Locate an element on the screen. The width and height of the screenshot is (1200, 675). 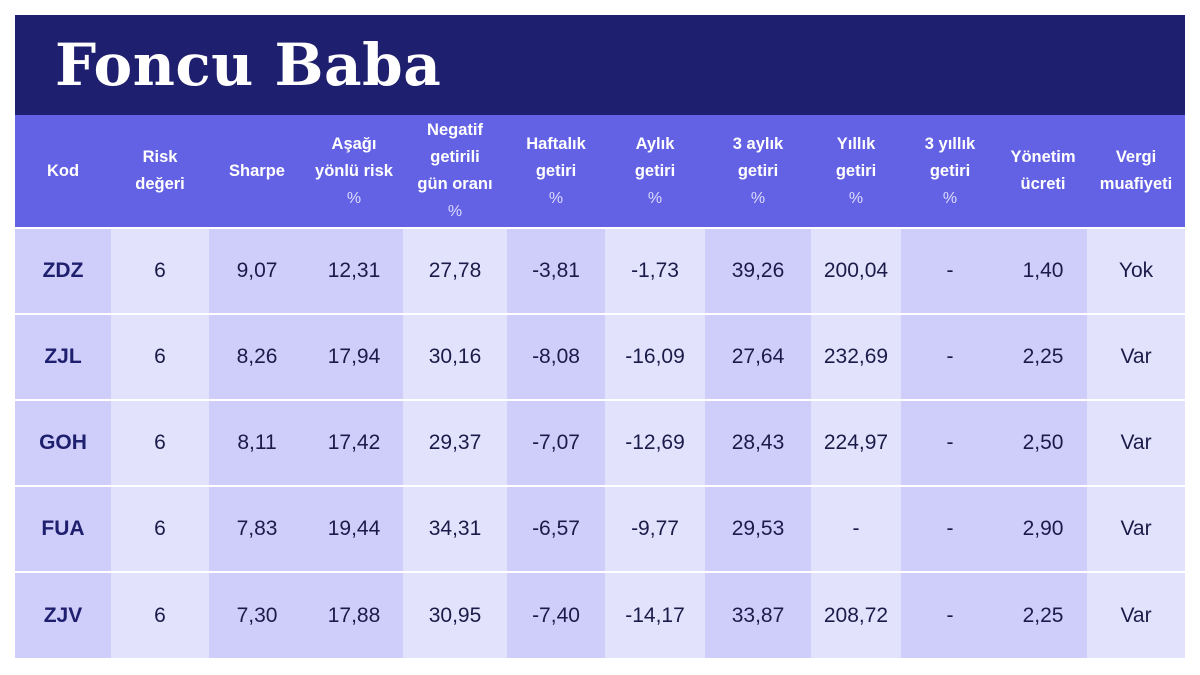
column-header-label: Sharpe is located at coordinates (257, 170).